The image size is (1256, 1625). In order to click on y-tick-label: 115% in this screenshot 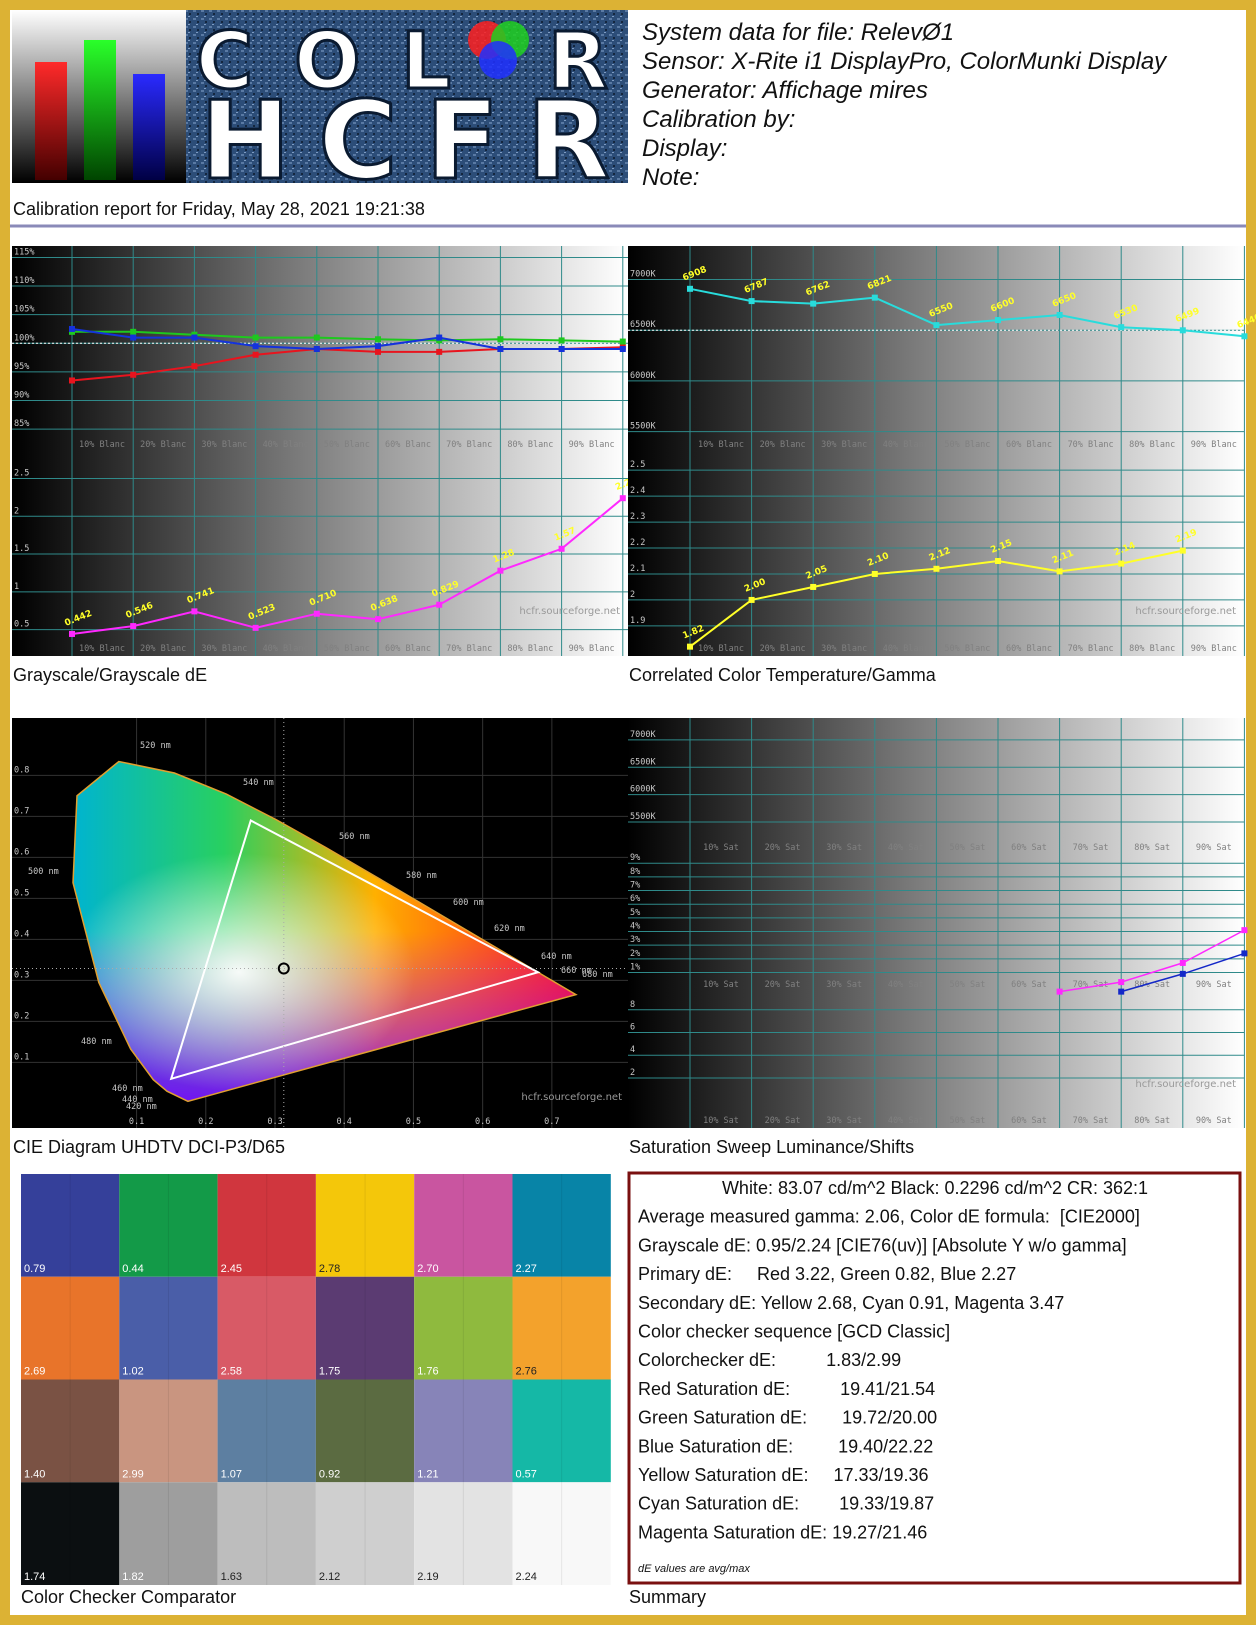, I will do `click(24, 252)`.